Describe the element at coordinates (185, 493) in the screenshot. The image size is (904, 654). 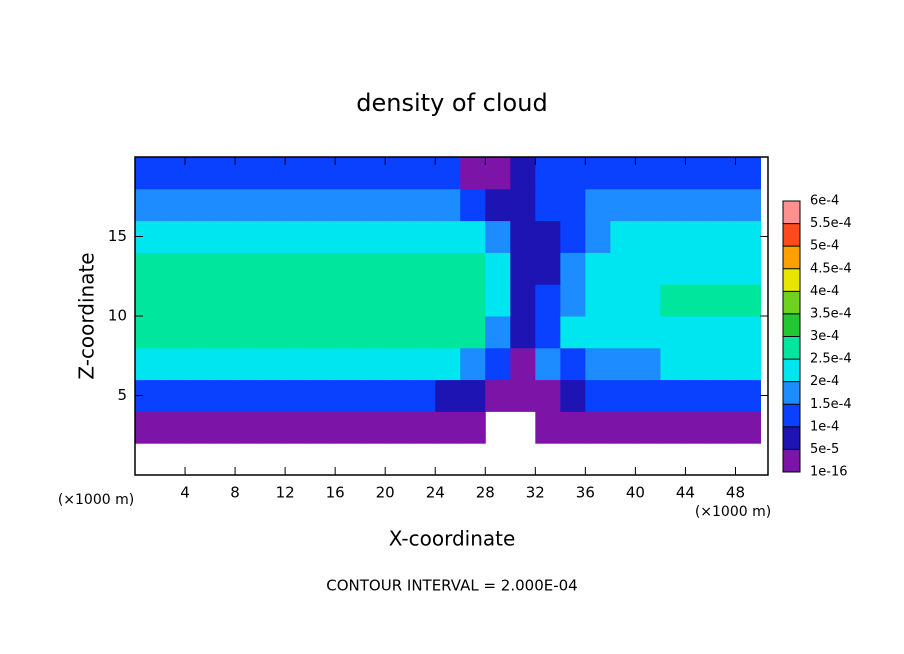
I see `x-tick-label: 4` at that location.